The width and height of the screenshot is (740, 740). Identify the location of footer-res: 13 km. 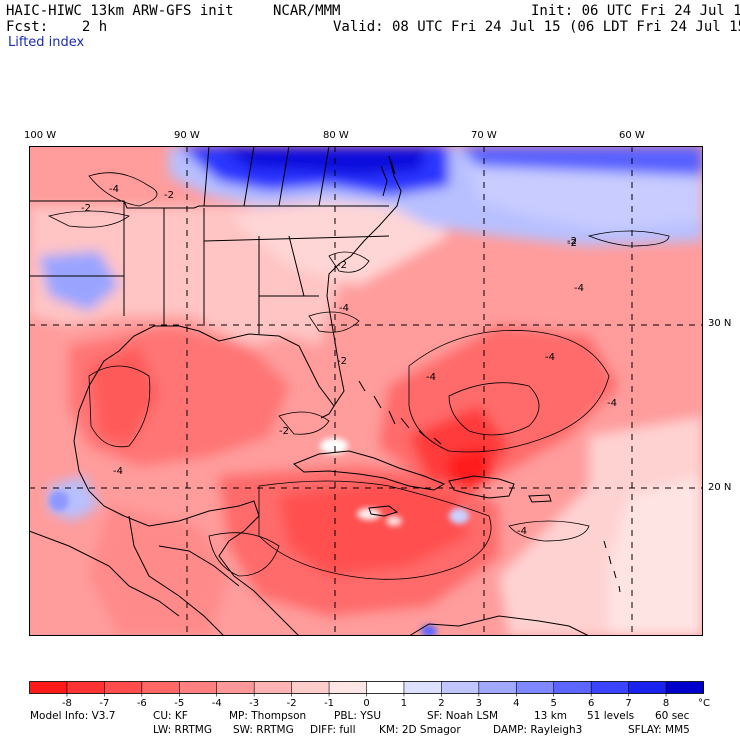
(551, 716).